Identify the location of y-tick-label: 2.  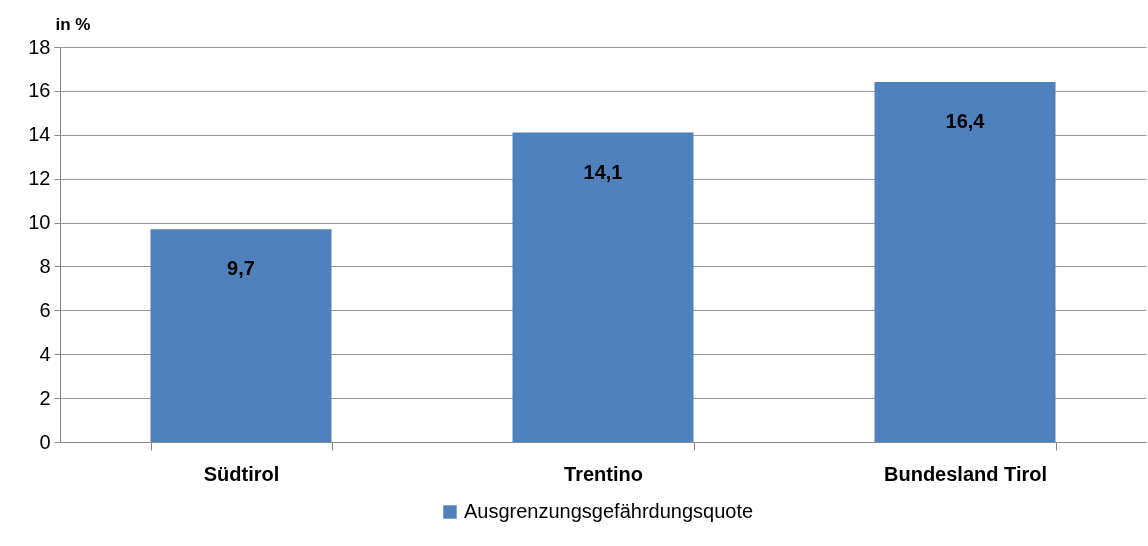
(45, 397).